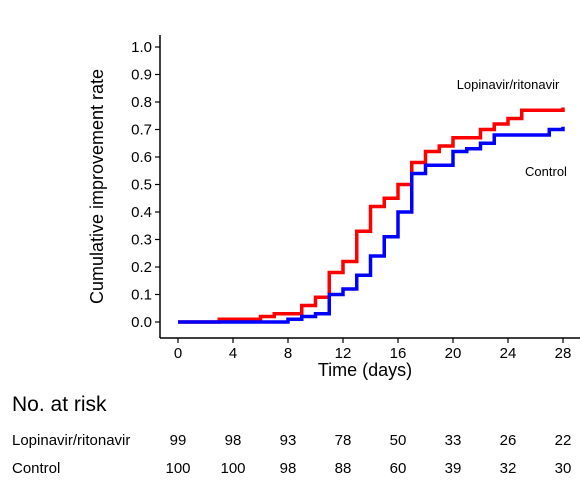 The image size is (585, 499). I want to click on risk-value: 33, so click(453, 440).